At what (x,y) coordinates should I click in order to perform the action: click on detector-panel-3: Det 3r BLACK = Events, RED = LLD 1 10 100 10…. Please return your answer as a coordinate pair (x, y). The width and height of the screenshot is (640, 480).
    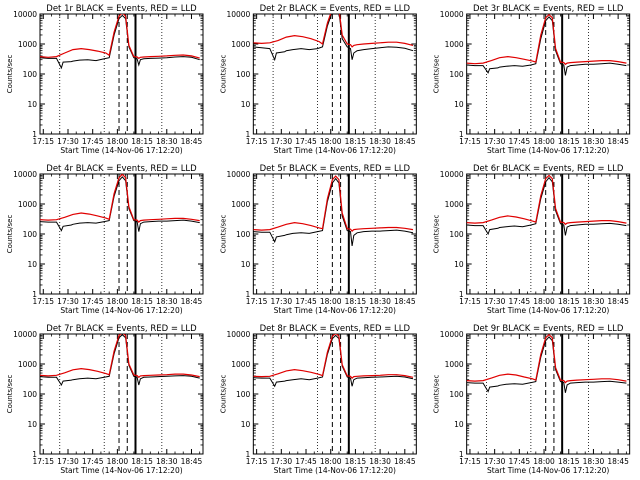
    Looking at the image, I should click on (532, 79).